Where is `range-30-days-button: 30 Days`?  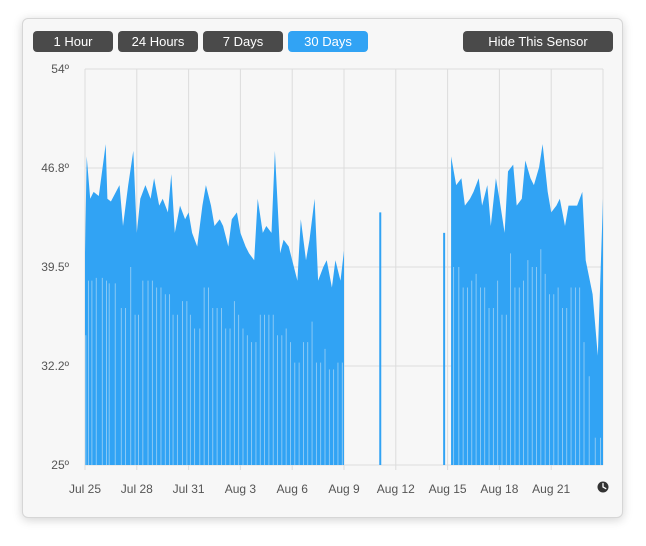
range-30-days-button: 30 Days is located at coordinates (328, 41).